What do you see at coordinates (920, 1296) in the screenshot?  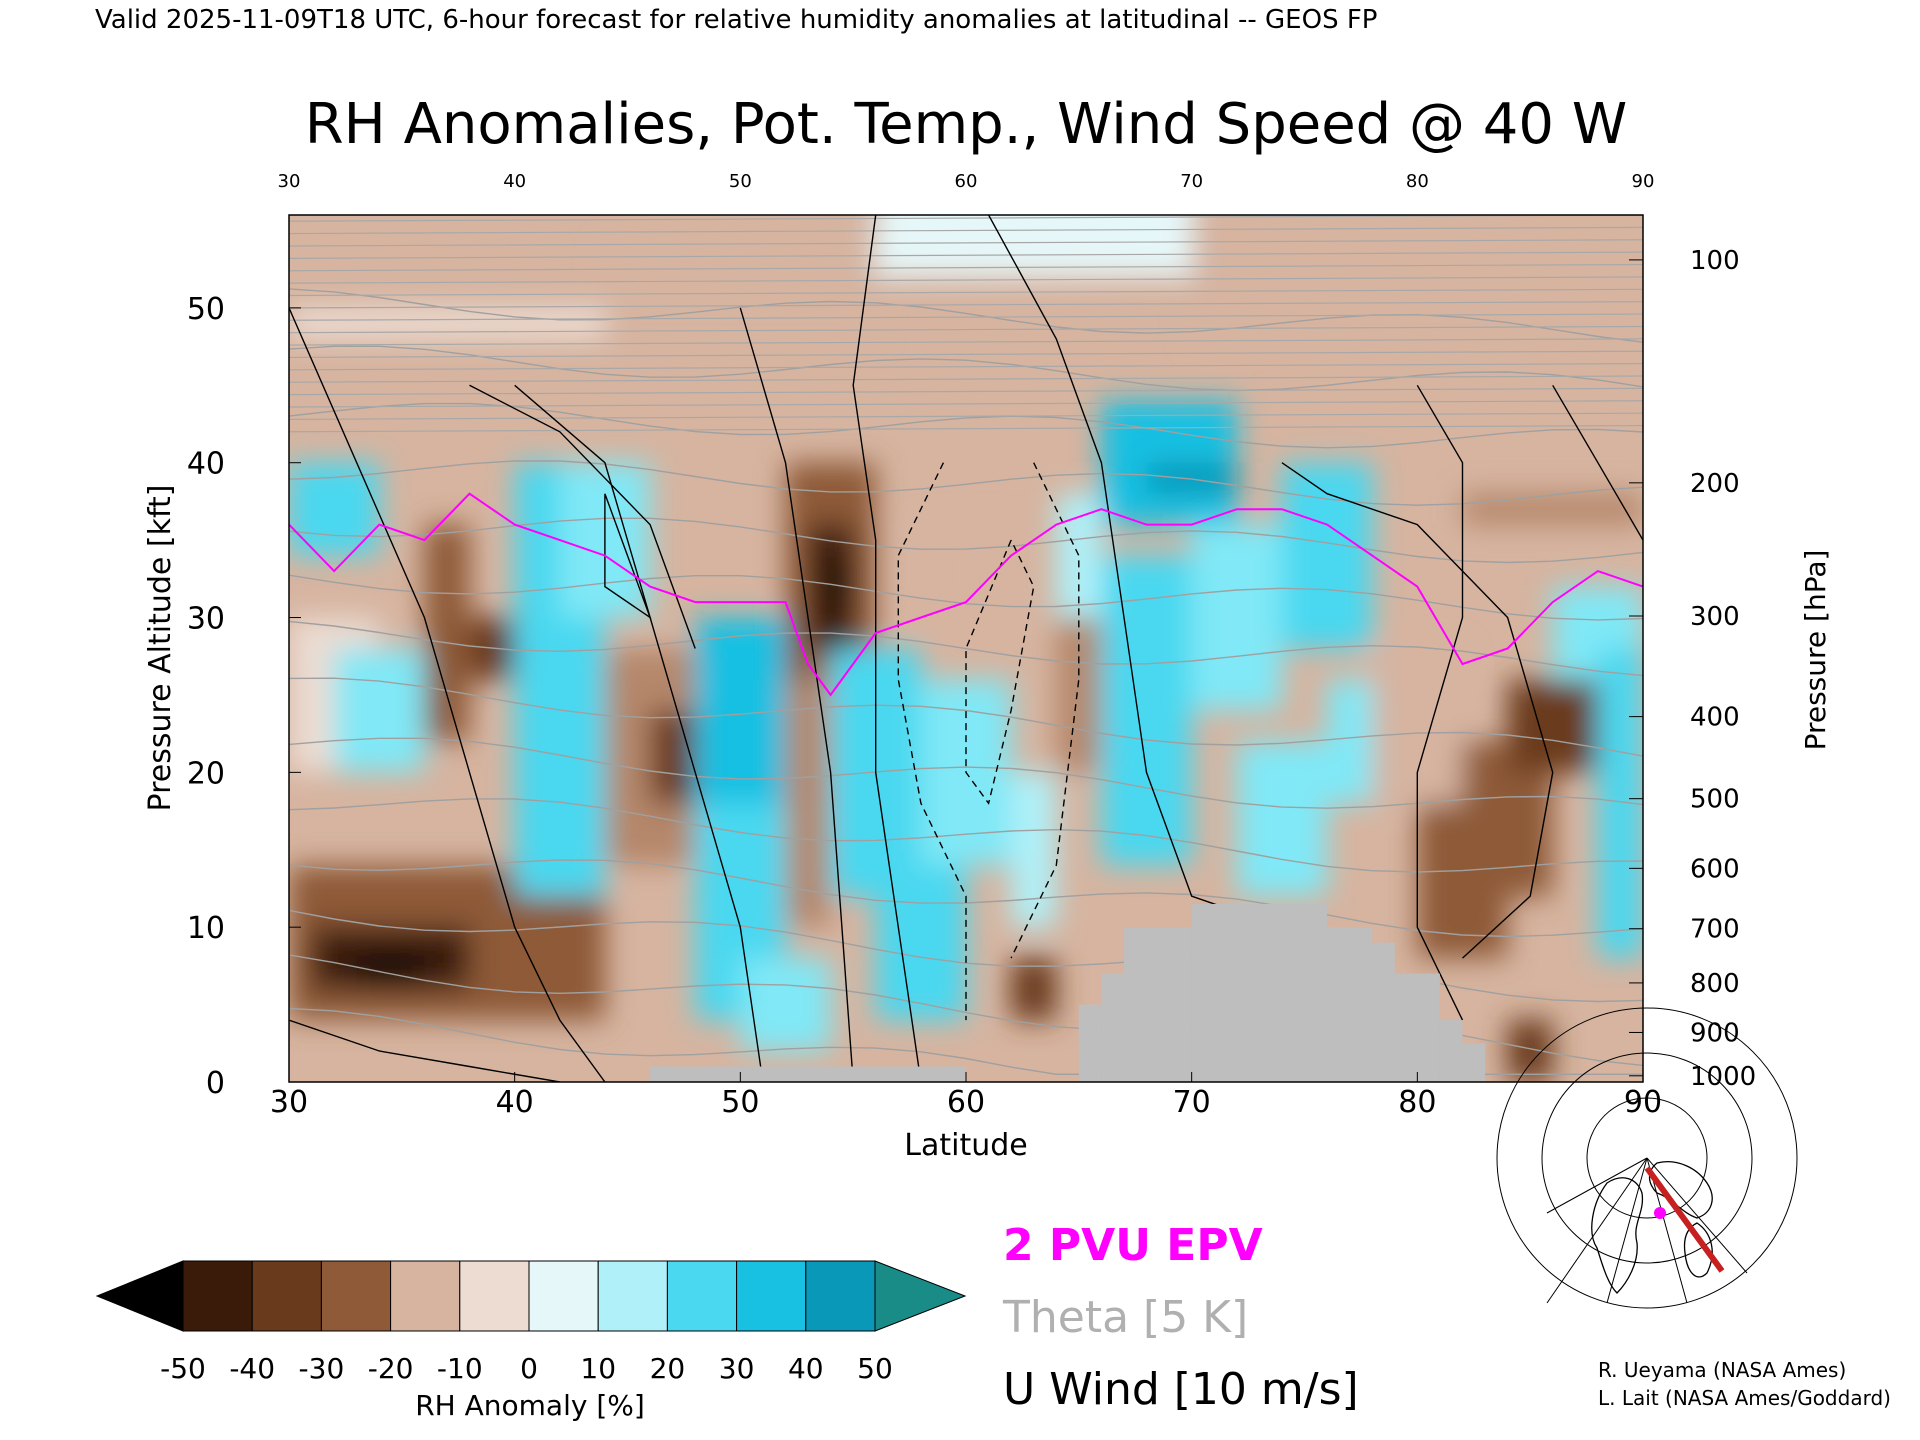 I see `colorbar-high-arrow` at bounding box center [920, 1296].